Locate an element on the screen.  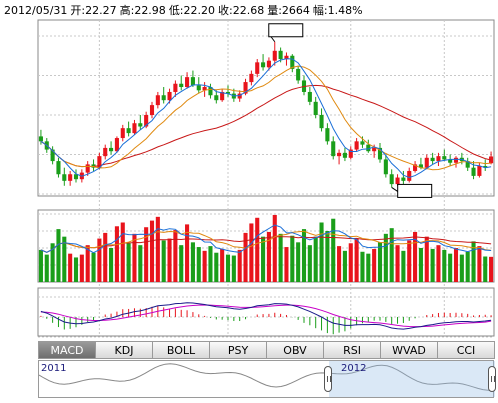
min-callout-box is located at coordinates (415, 190).